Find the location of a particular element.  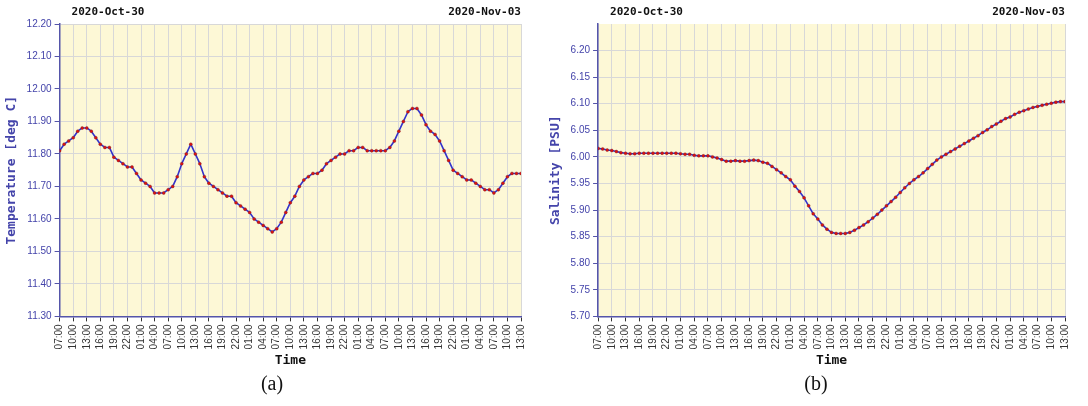

y-tick-label: 11.50 is located at coordinates (40, 251).